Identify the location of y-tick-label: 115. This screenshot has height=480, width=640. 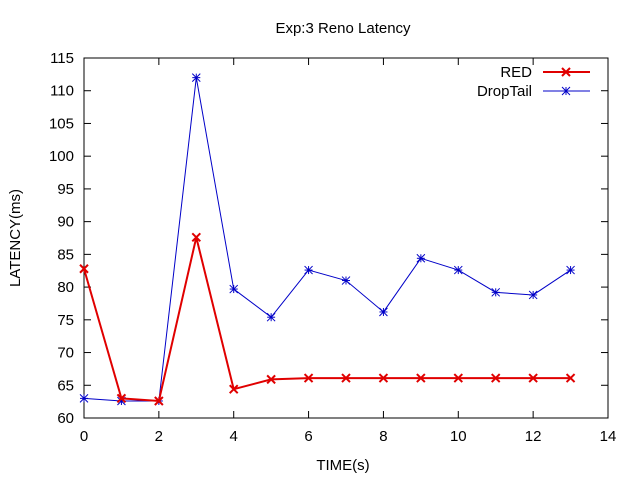
(62, 58).